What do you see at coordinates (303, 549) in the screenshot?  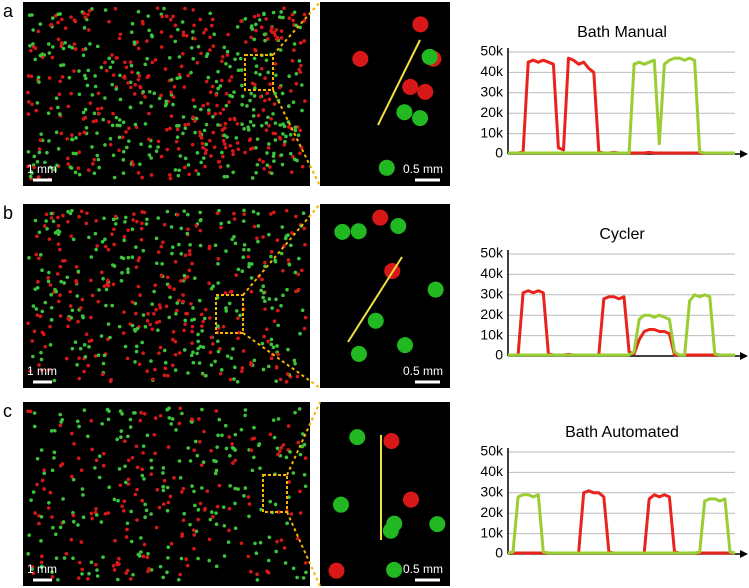 I see `zoom-connector` at bounding box center [303, 549].